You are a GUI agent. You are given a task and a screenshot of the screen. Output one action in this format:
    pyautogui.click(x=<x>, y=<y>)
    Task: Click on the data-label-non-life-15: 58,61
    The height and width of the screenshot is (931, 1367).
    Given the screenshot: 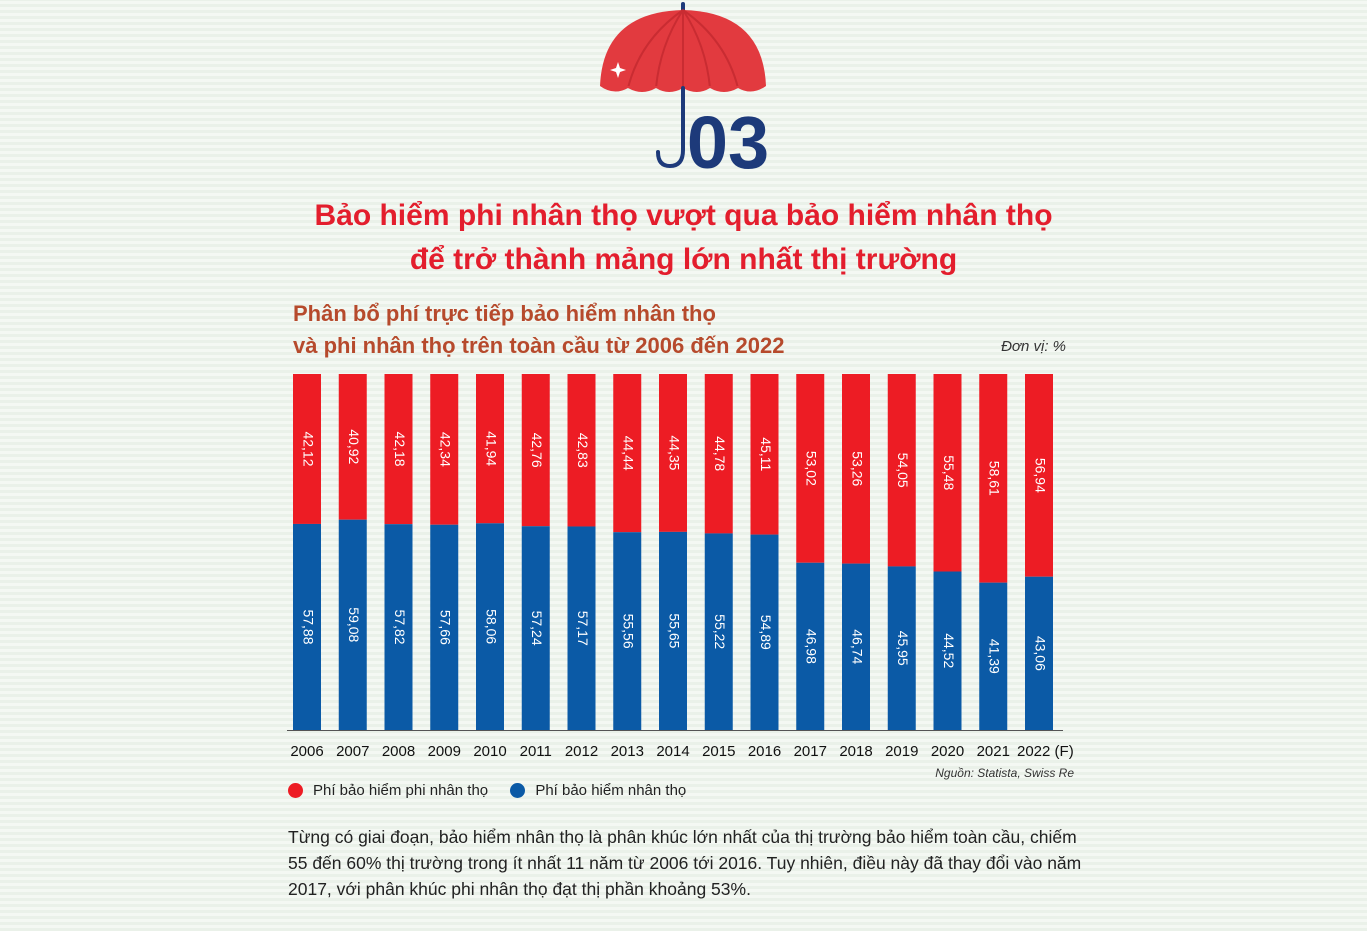 What is the action you would take?
    pyautogui.click(x=995, y=478)
    